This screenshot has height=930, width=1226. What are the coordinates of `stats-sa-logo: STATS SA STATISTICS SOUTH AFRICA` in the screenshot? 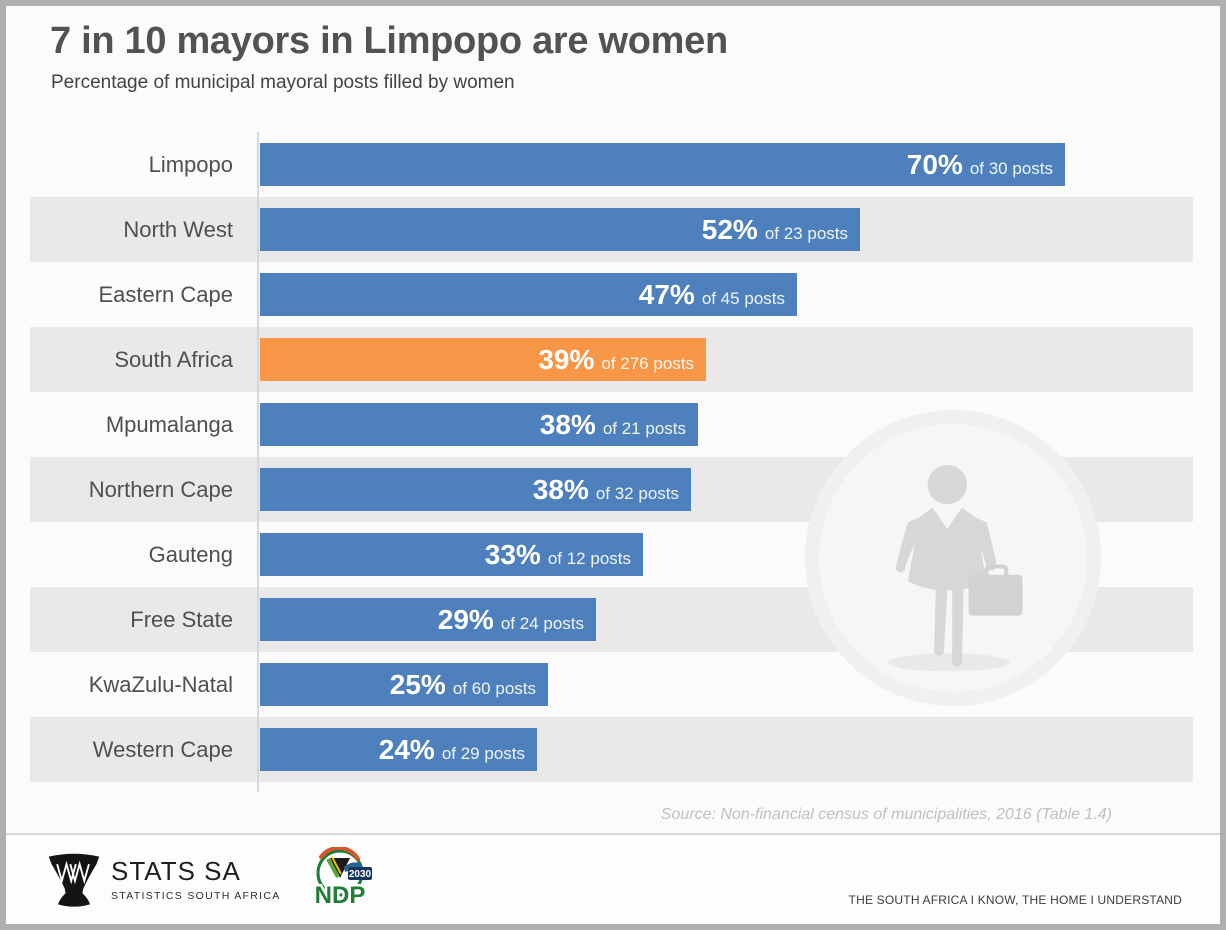 It's located at (163, 880).